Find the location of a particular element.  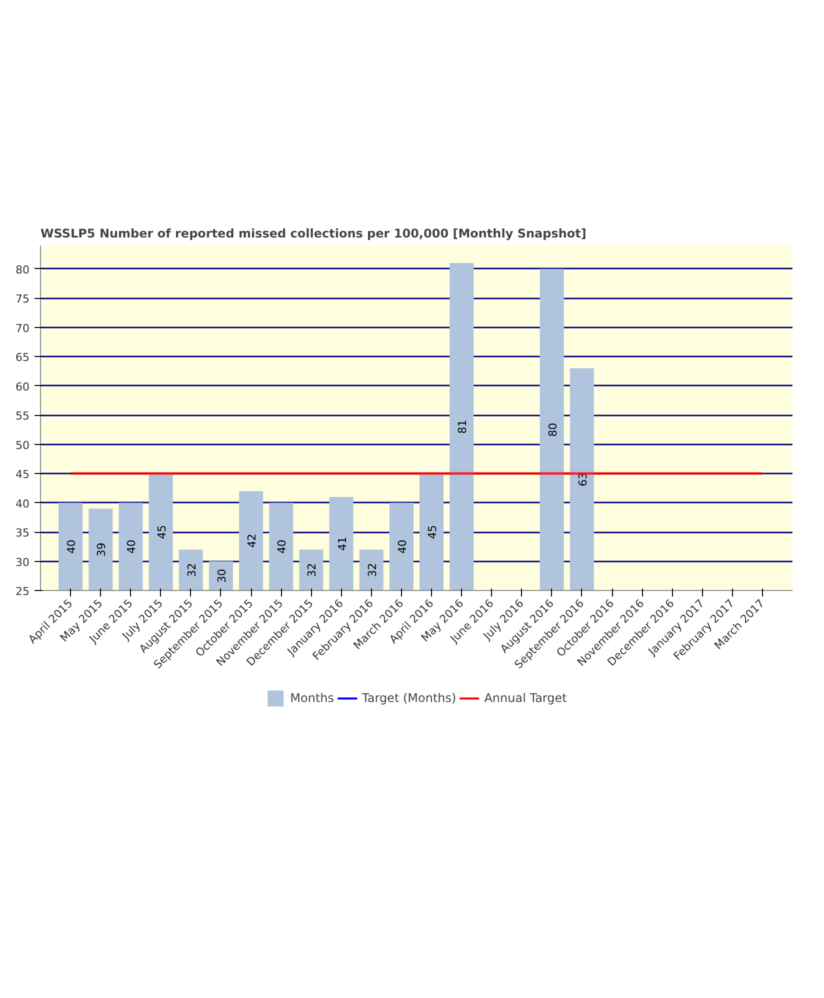

y-tick-label: 60 is located at coordinates (23, 387).